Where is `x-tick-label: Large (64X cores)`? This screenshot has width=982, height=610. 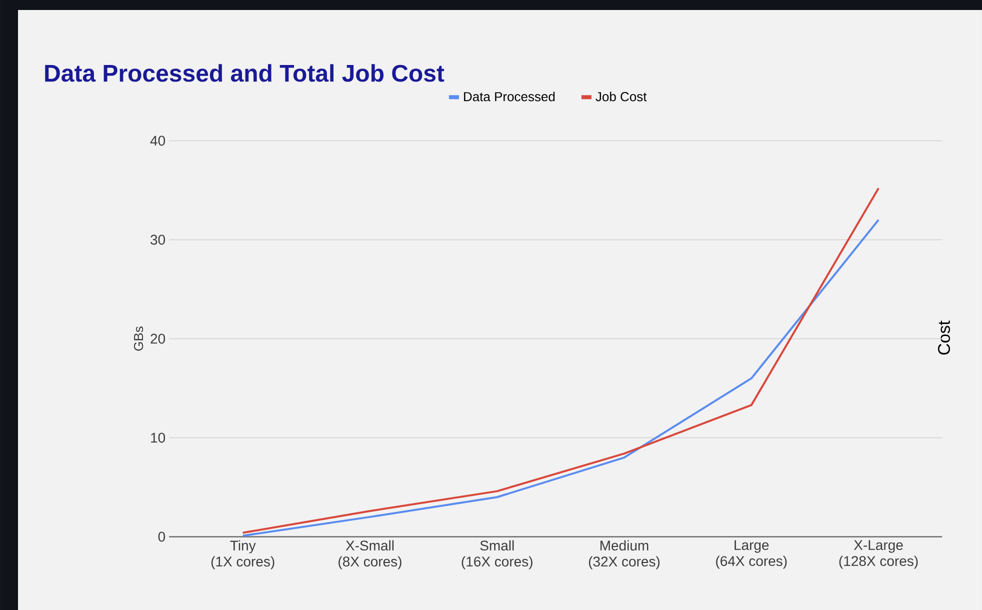
x-tick-label: Large (64X cores) is located at coordinates (751, 554).